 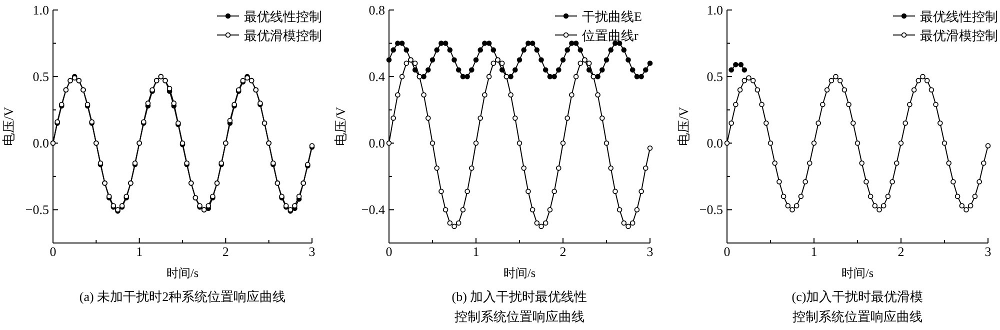 What do you see at coordinates (858, 306) in the screenshot?
I see `text: (c)加入干扰时最优滑模控制系统位置响应曲线` at bounding box center [858, 306].